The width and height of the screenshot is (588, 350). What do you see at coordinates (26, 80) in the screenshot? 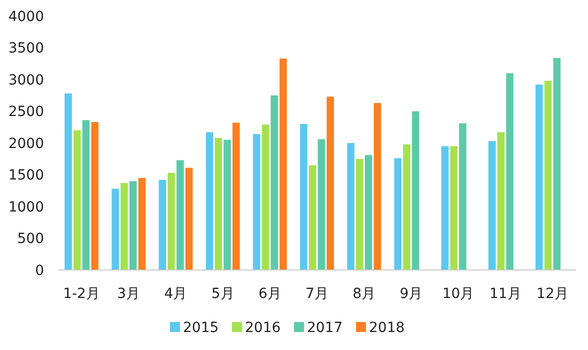
I see `y-tick-label: 3000` at bounding box center [26, 80].